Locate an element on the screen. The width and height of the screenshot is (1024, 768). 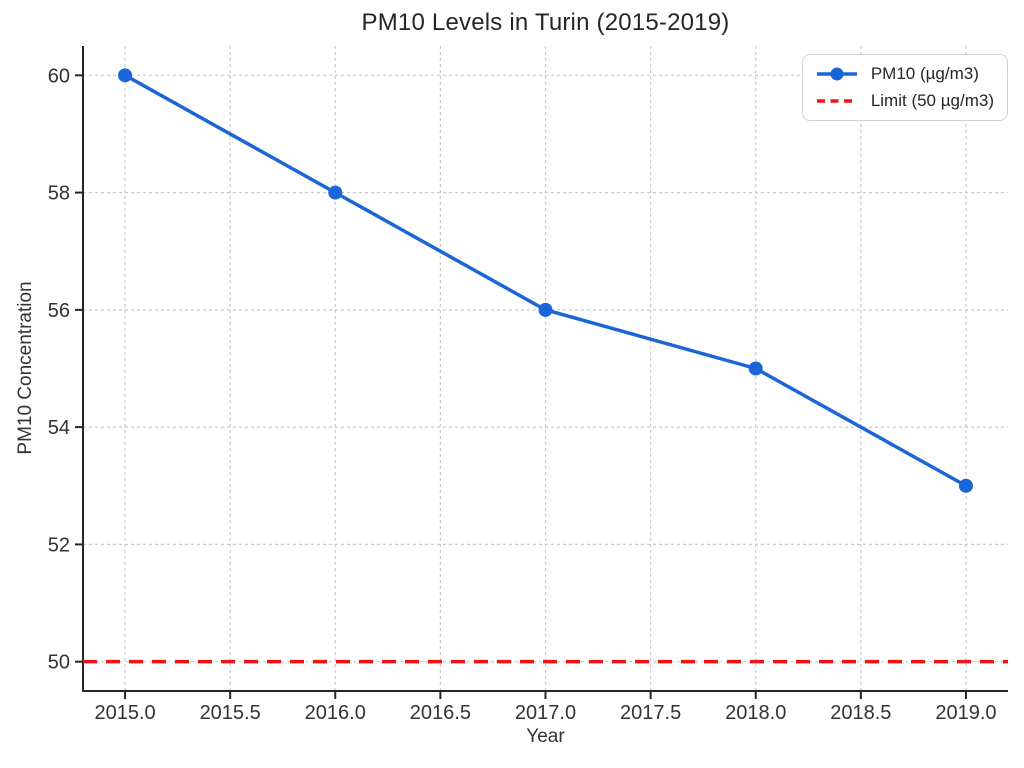
x-tick-label: 2016.5 is located at coordinates (440, 713).